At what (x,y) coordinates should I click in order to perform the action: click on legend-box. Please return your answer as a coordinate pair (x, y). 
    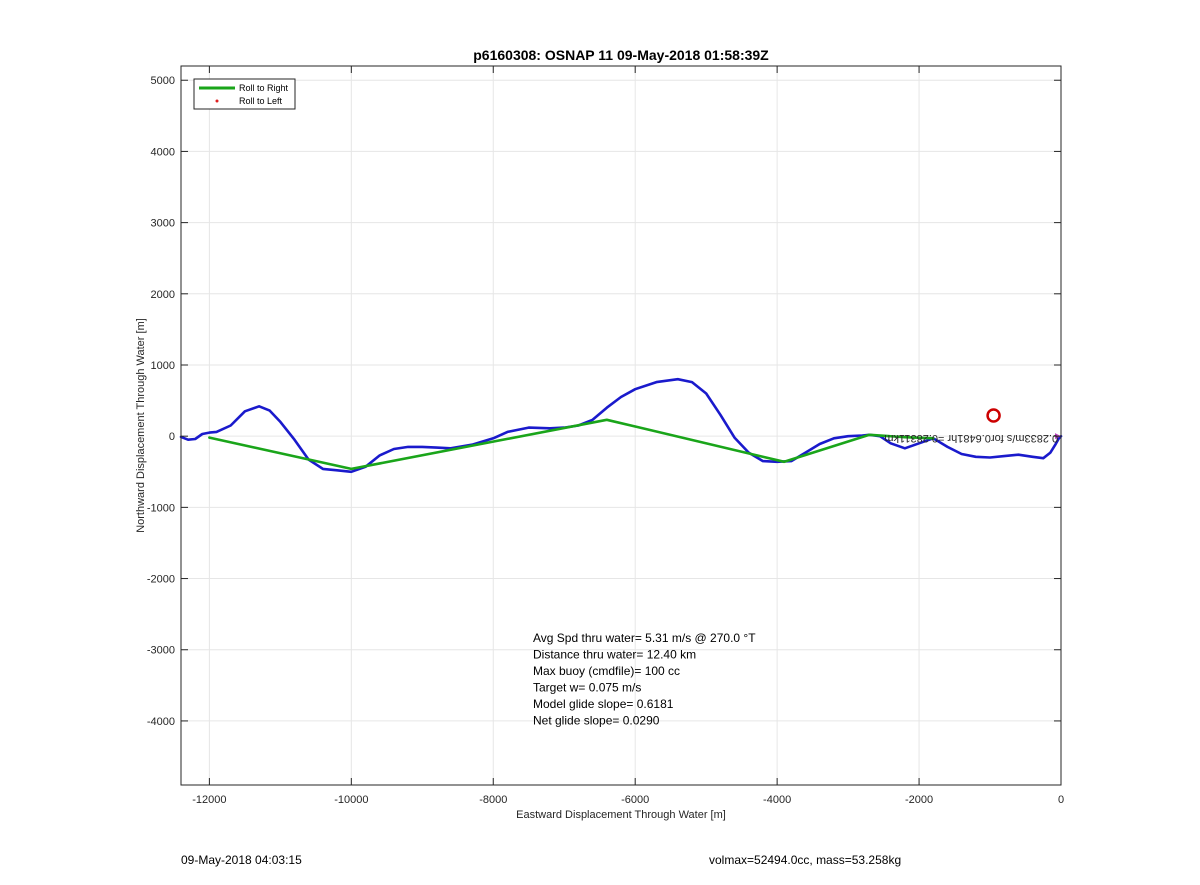
    Looking at the image, I should click on (244, 94).